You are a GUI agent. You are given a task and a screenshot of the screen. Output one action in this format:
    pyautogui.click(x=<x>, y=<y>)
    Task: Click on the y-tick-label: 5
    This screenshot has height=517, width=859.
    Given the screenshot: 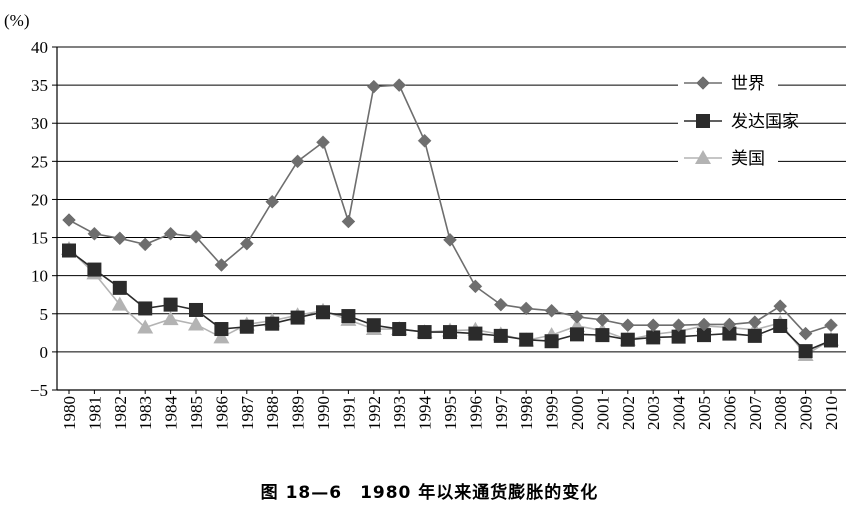 What is the action you would take?
    pyautogui.click(x=44, y=314)
    